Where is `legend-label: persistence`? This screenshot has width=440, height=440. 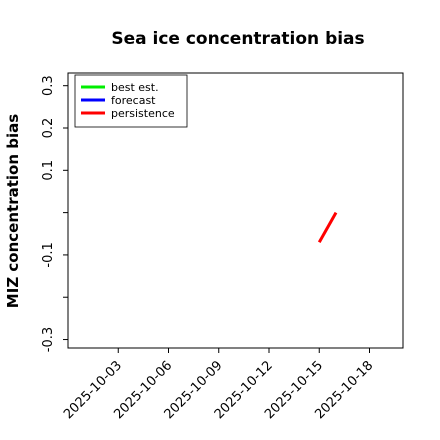
legend-label: persistence is located at coordinates (143, 113).